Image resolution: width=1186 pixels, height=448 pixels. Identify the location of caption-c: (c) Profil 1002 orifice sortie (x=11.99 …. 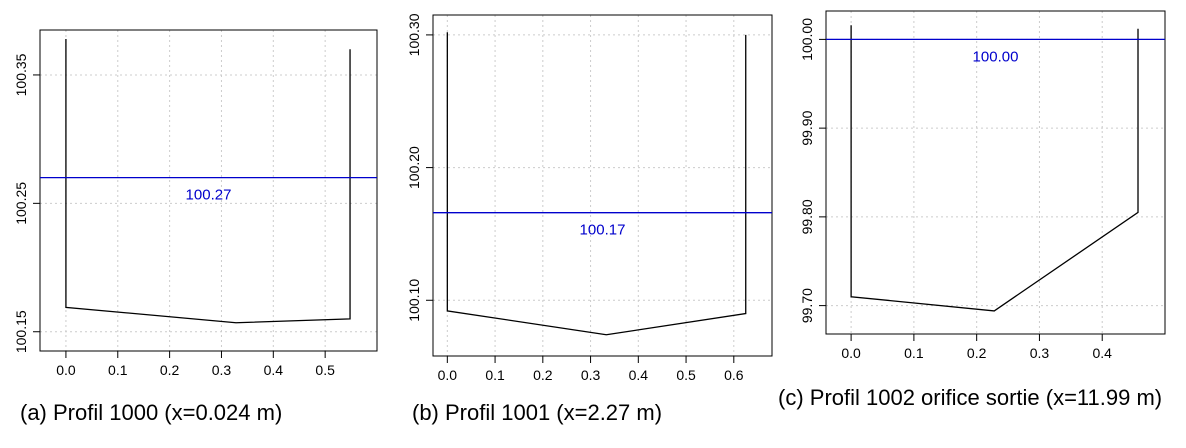
(970, 397).